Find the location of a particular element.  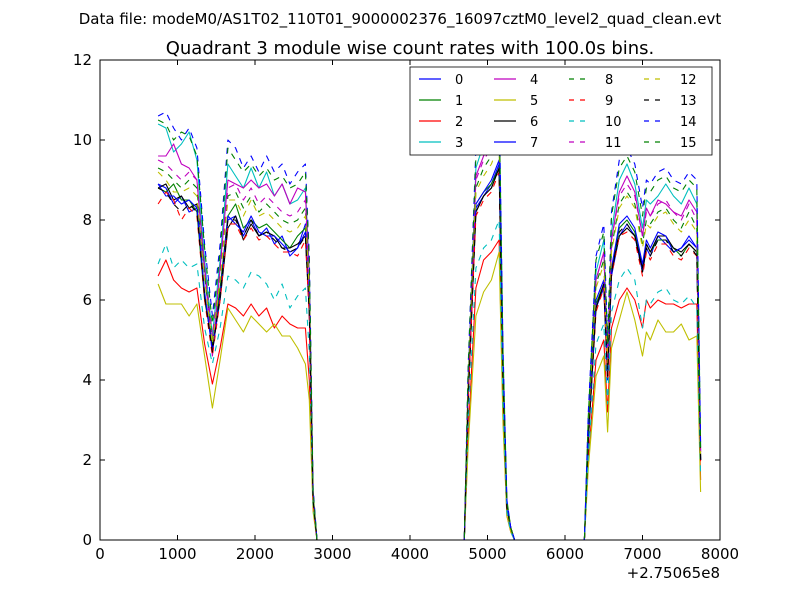

legend-label-11: 11 is located at coordinates (613, 143).